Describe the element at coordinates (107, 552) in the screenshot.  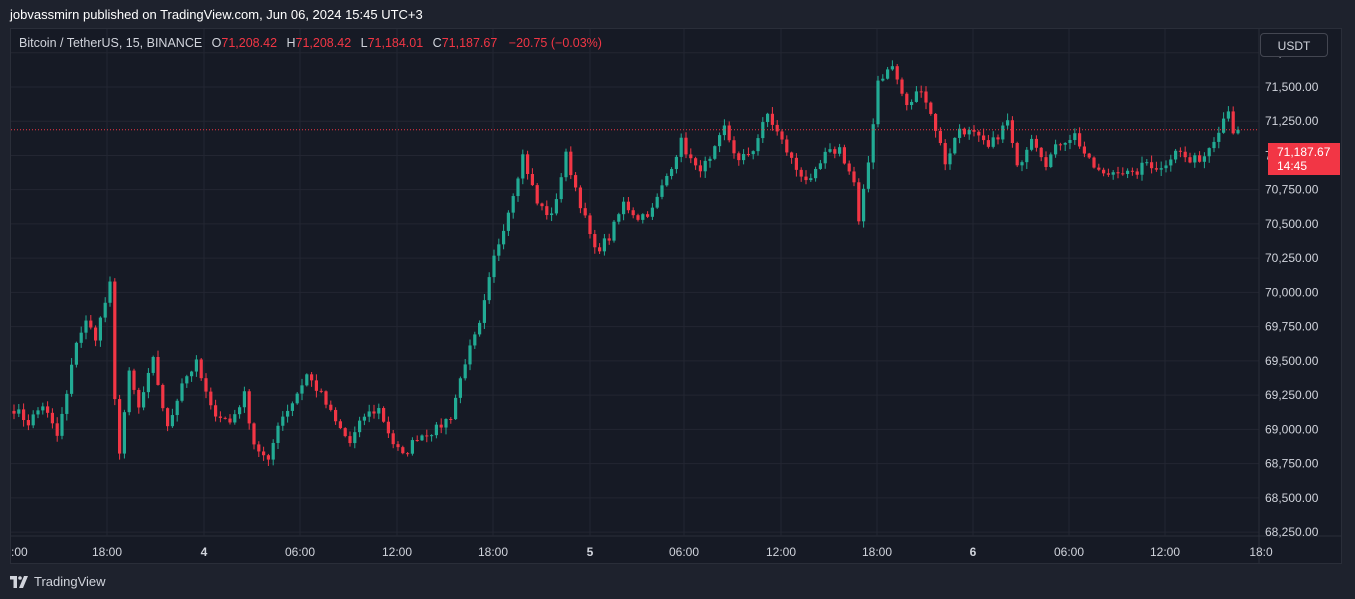
I see `x-tick-label: 18:00` at that location.